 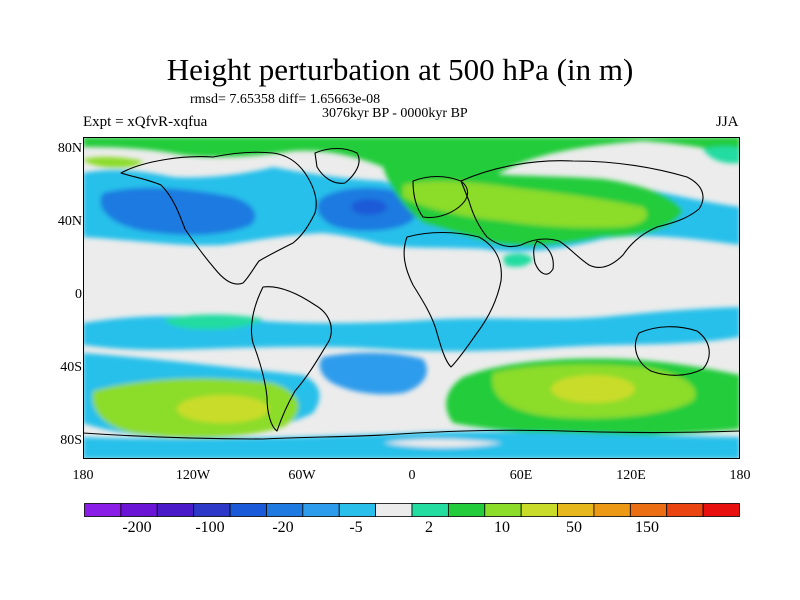 What do you see at coordinates (285, 99) in the screenshot?
I see `stats-line: rmsd= 7.65358 diff= 1.65663e-08` at bounding box center [285, 99].